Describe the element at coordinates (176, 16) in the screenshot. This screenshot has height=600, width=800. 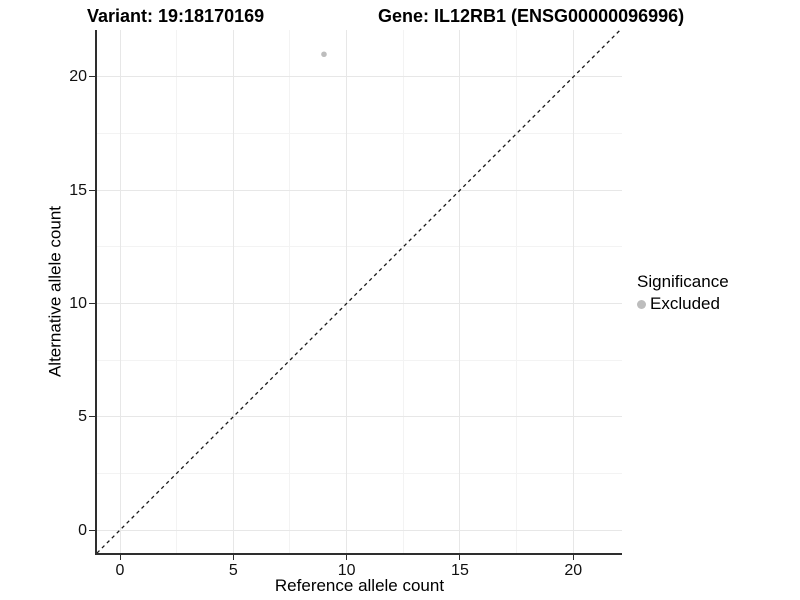
I see `variant-title: Variant: 19:18170169` at that location.